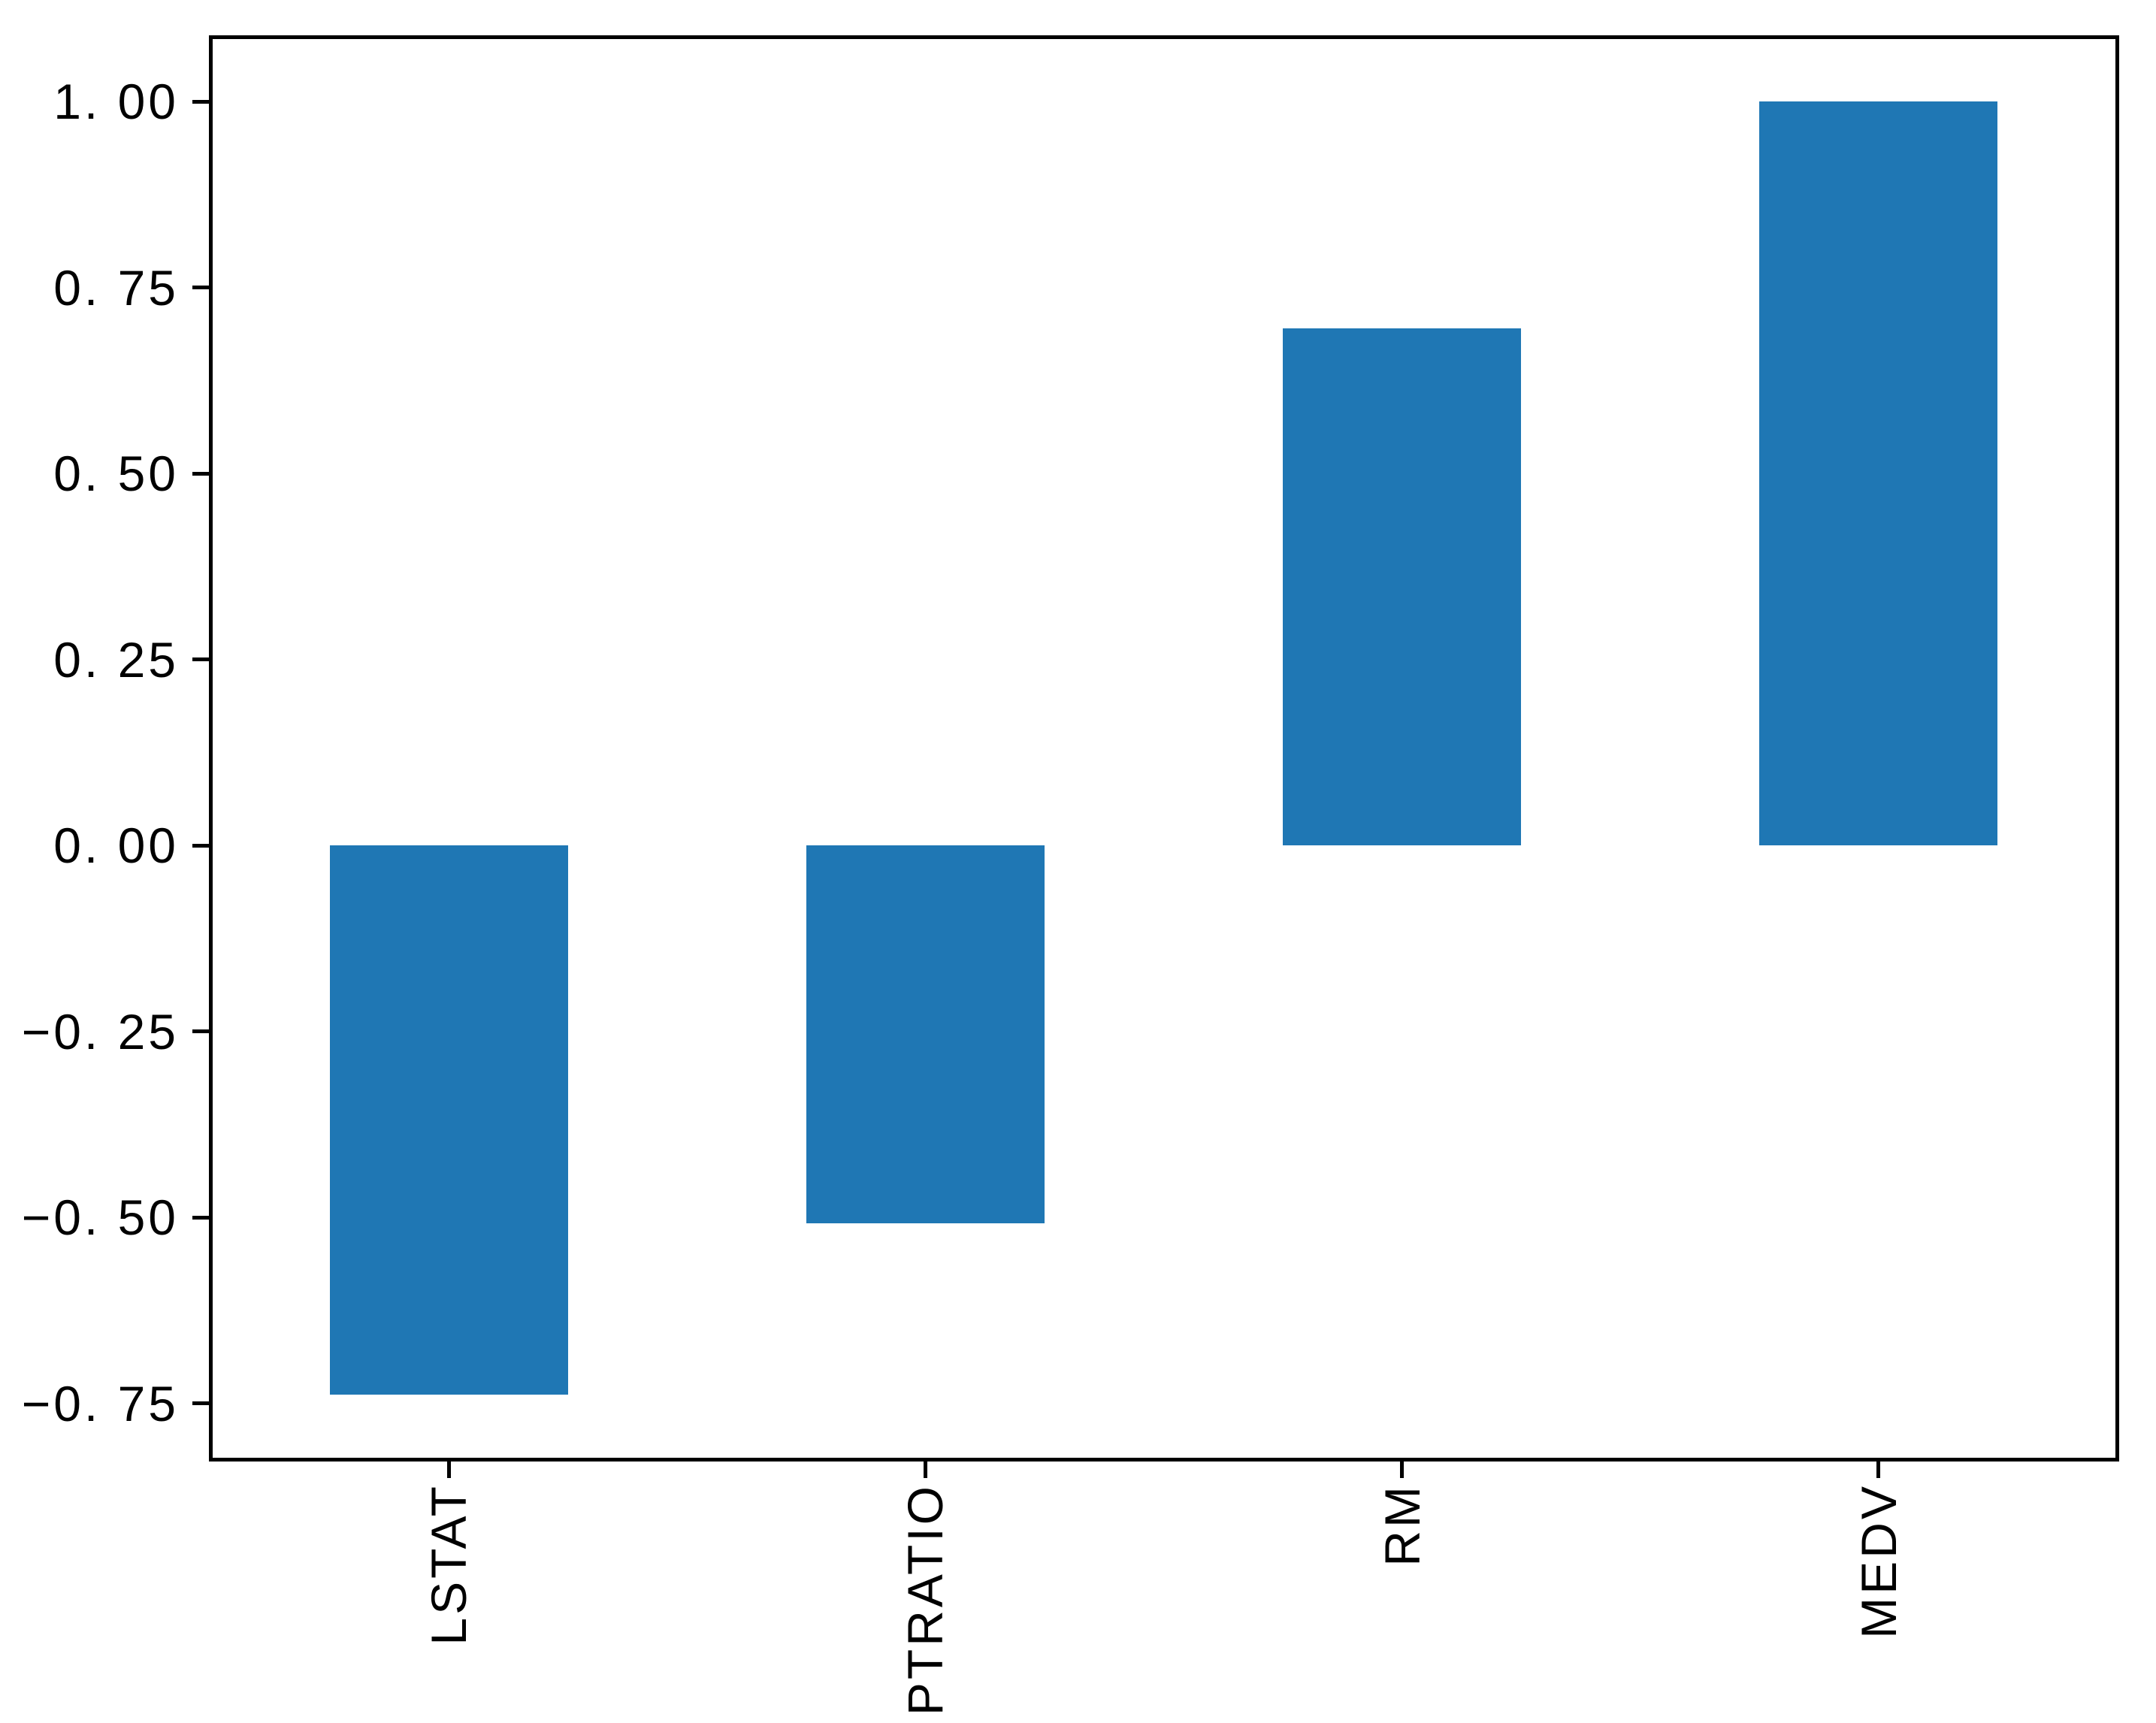 The height and width of the screenshot is (1723, 2156). Describe the element at coordinates (449, 1564) in the screenshot. I see `x-tick-label-lstat: LSTAT` at that location.